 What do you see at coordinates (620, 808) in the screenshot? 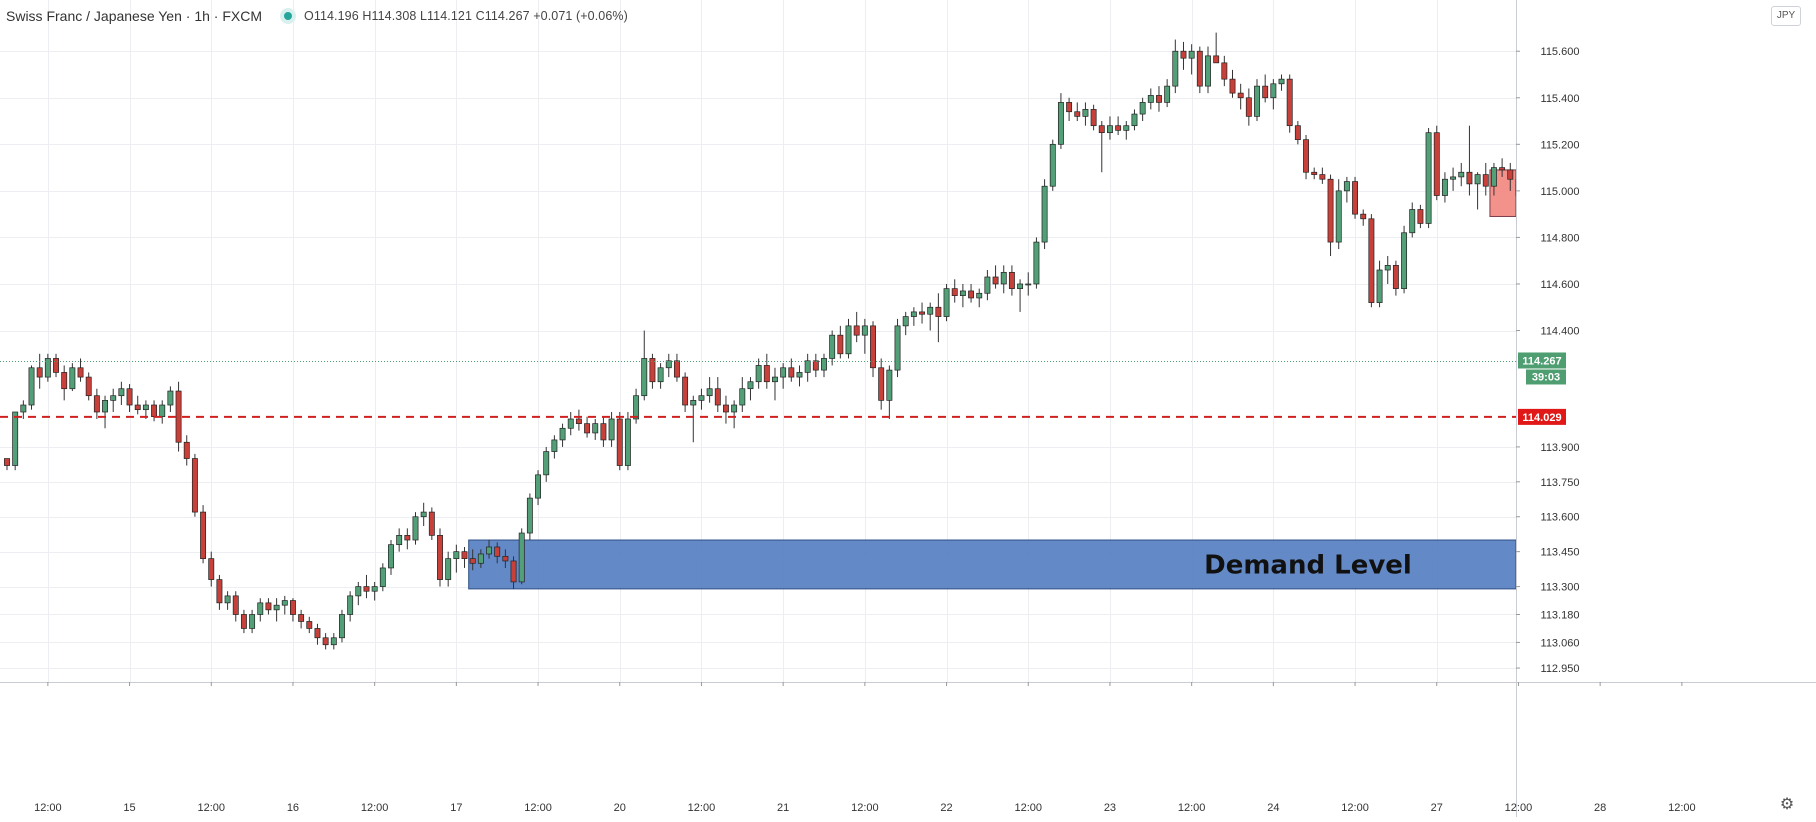
I see `x-tick-label: 20` at bounding box center [620, 808].